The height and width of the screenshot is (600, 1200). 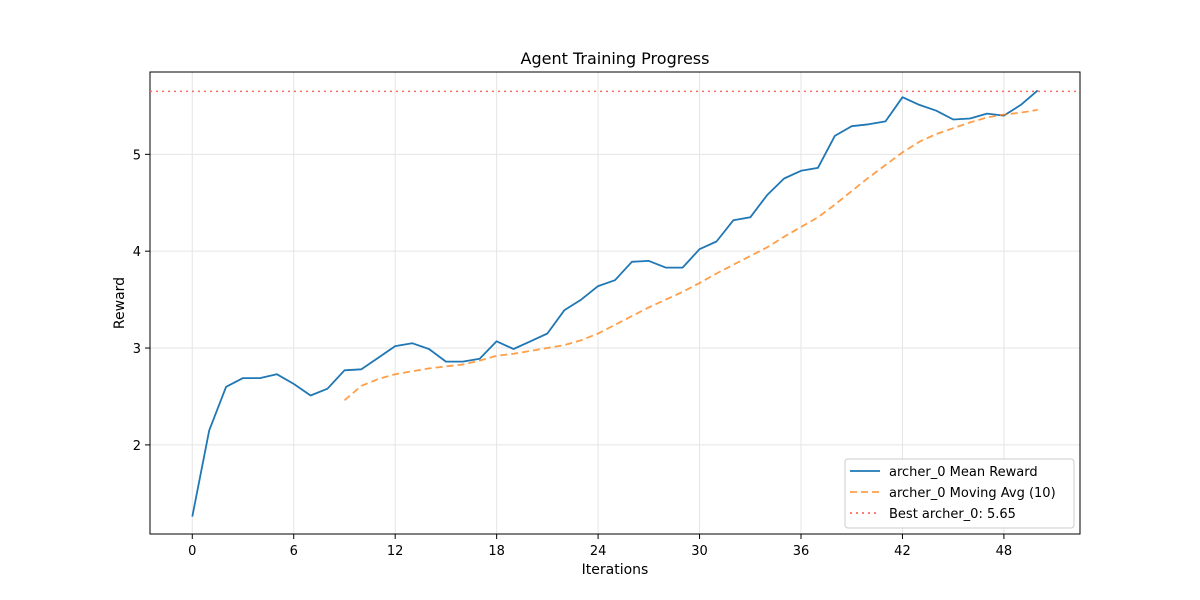 What do you see at coordinates (137, 349) in the screenshot?
I see `y-tick-label: 3` at bounding box center [137, 349].